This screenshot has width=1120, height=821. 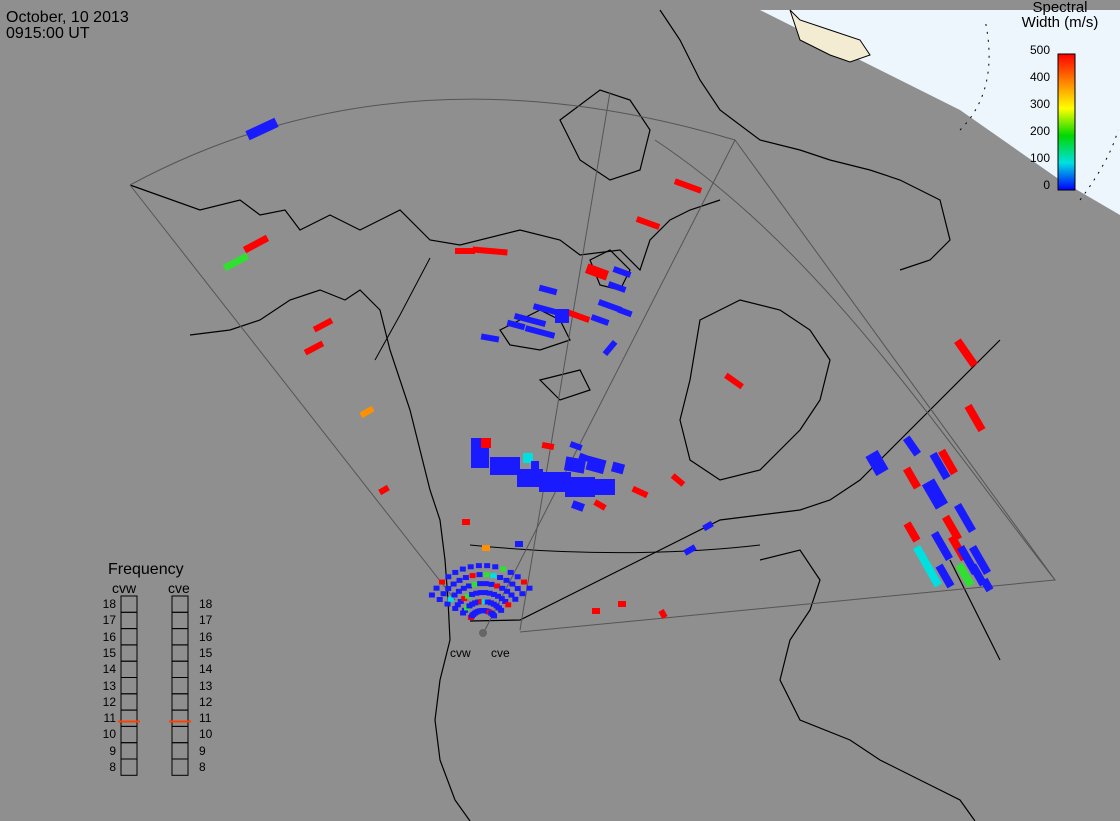 I want to click on freq-label-right: 9, so click(x=202, y=750).